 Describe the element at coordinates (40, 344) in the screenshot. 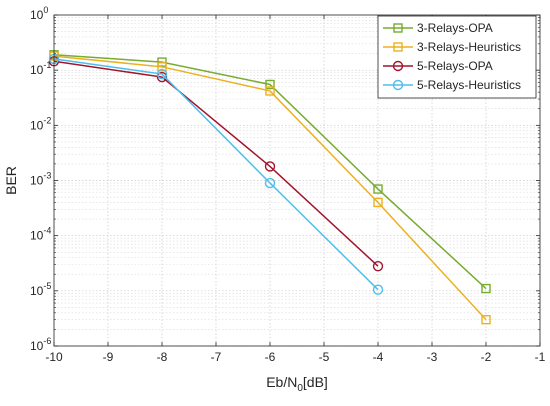

I see `y-tick-label: 10⁻⁶` at that location.